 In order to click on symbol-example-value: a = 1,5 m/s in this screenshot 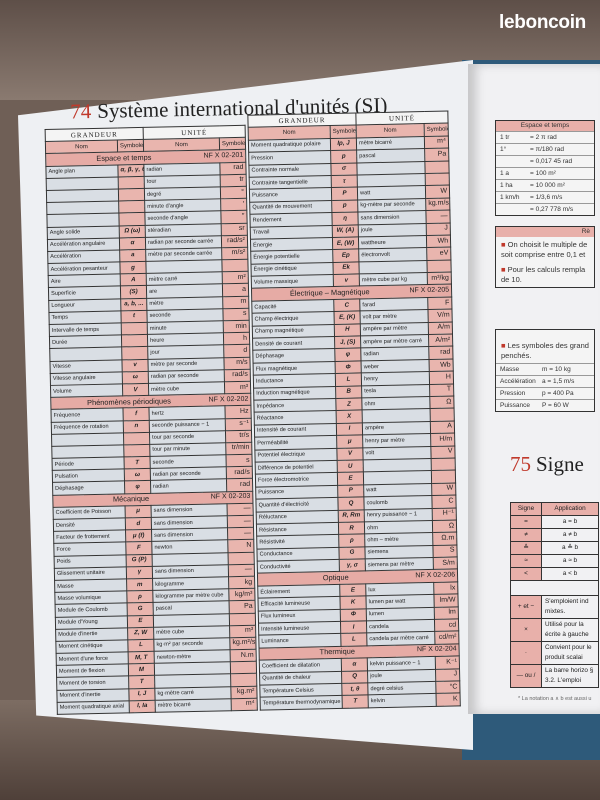, I will do `click(558, 381)`.